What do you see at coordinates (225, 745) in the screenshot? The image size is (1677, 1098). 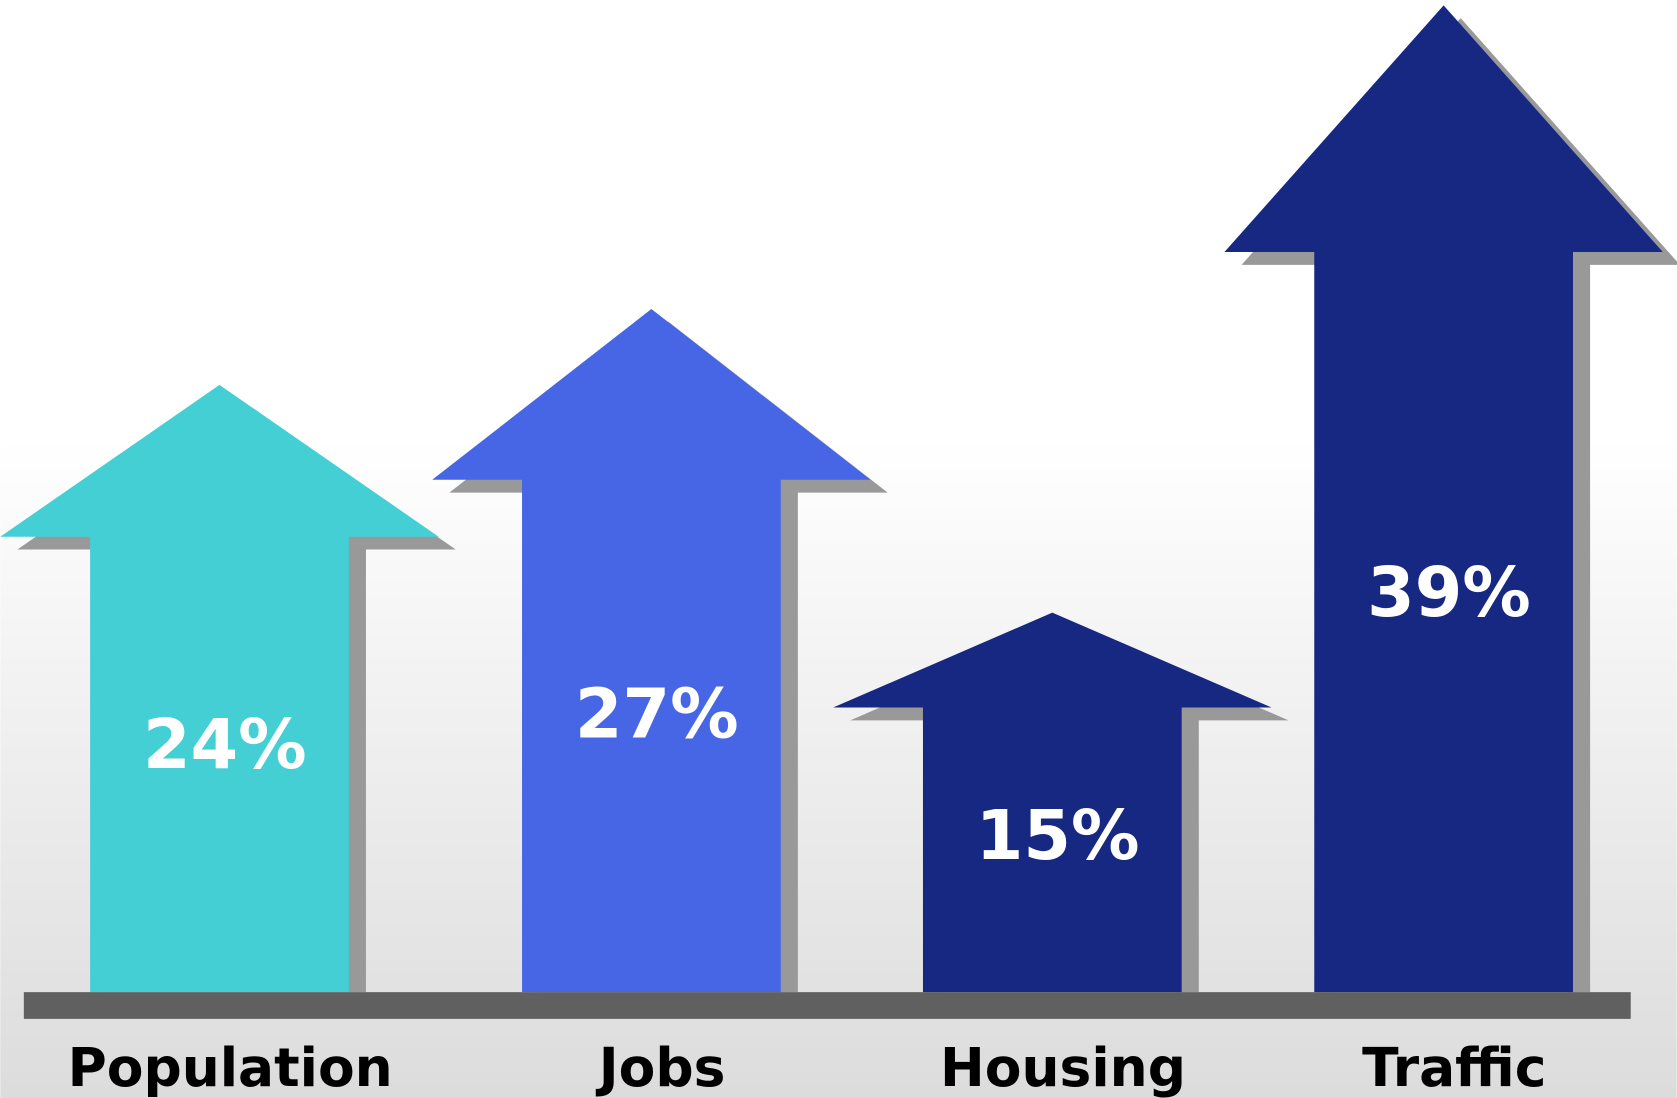 I see `value-label: 24%` at bounding box center [225, 745].